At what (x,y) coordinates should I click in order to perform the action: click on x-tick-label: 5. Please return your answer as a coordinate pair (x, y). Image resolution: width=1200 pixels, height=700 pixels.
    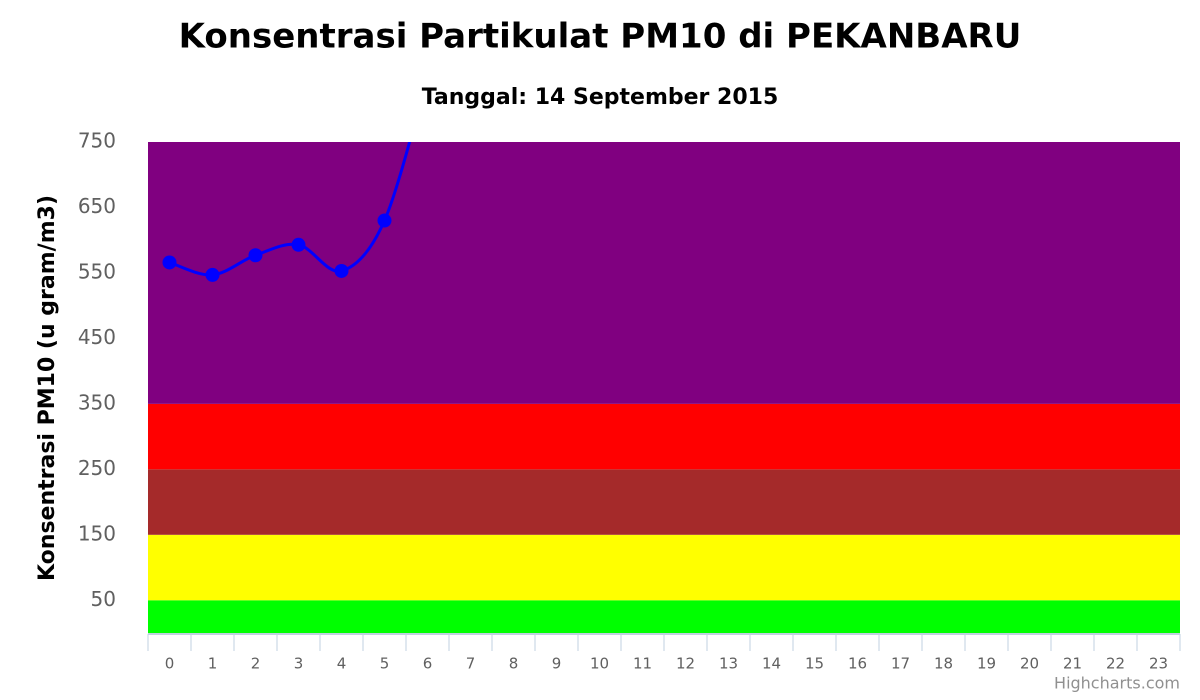
    Looking at the image, I should click on (385, 664).